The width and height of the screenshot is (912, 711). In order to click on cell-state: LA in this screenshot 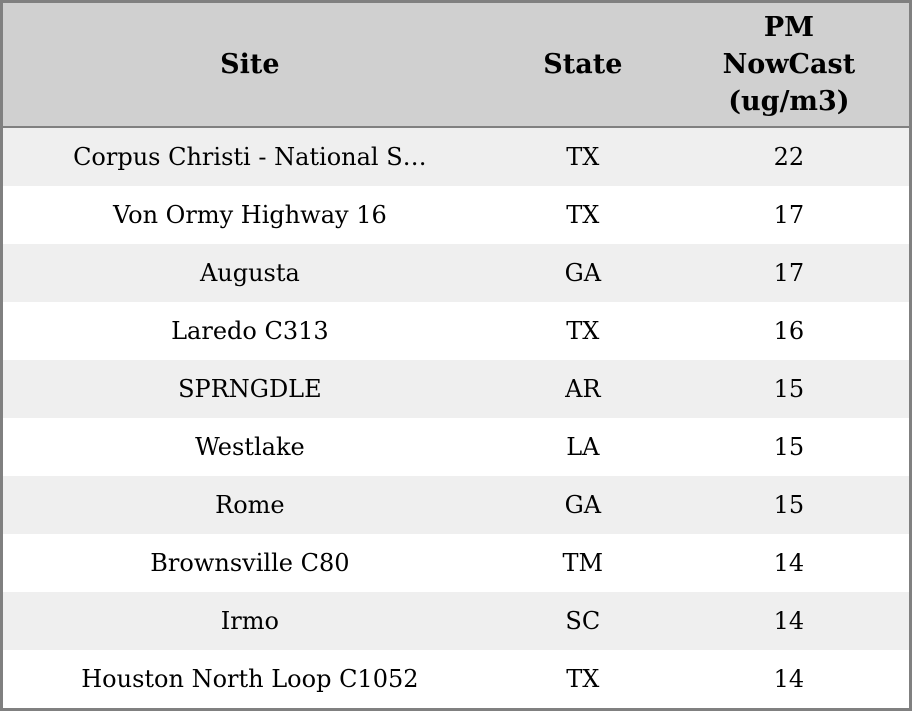, I will do `click(583, 447)`.